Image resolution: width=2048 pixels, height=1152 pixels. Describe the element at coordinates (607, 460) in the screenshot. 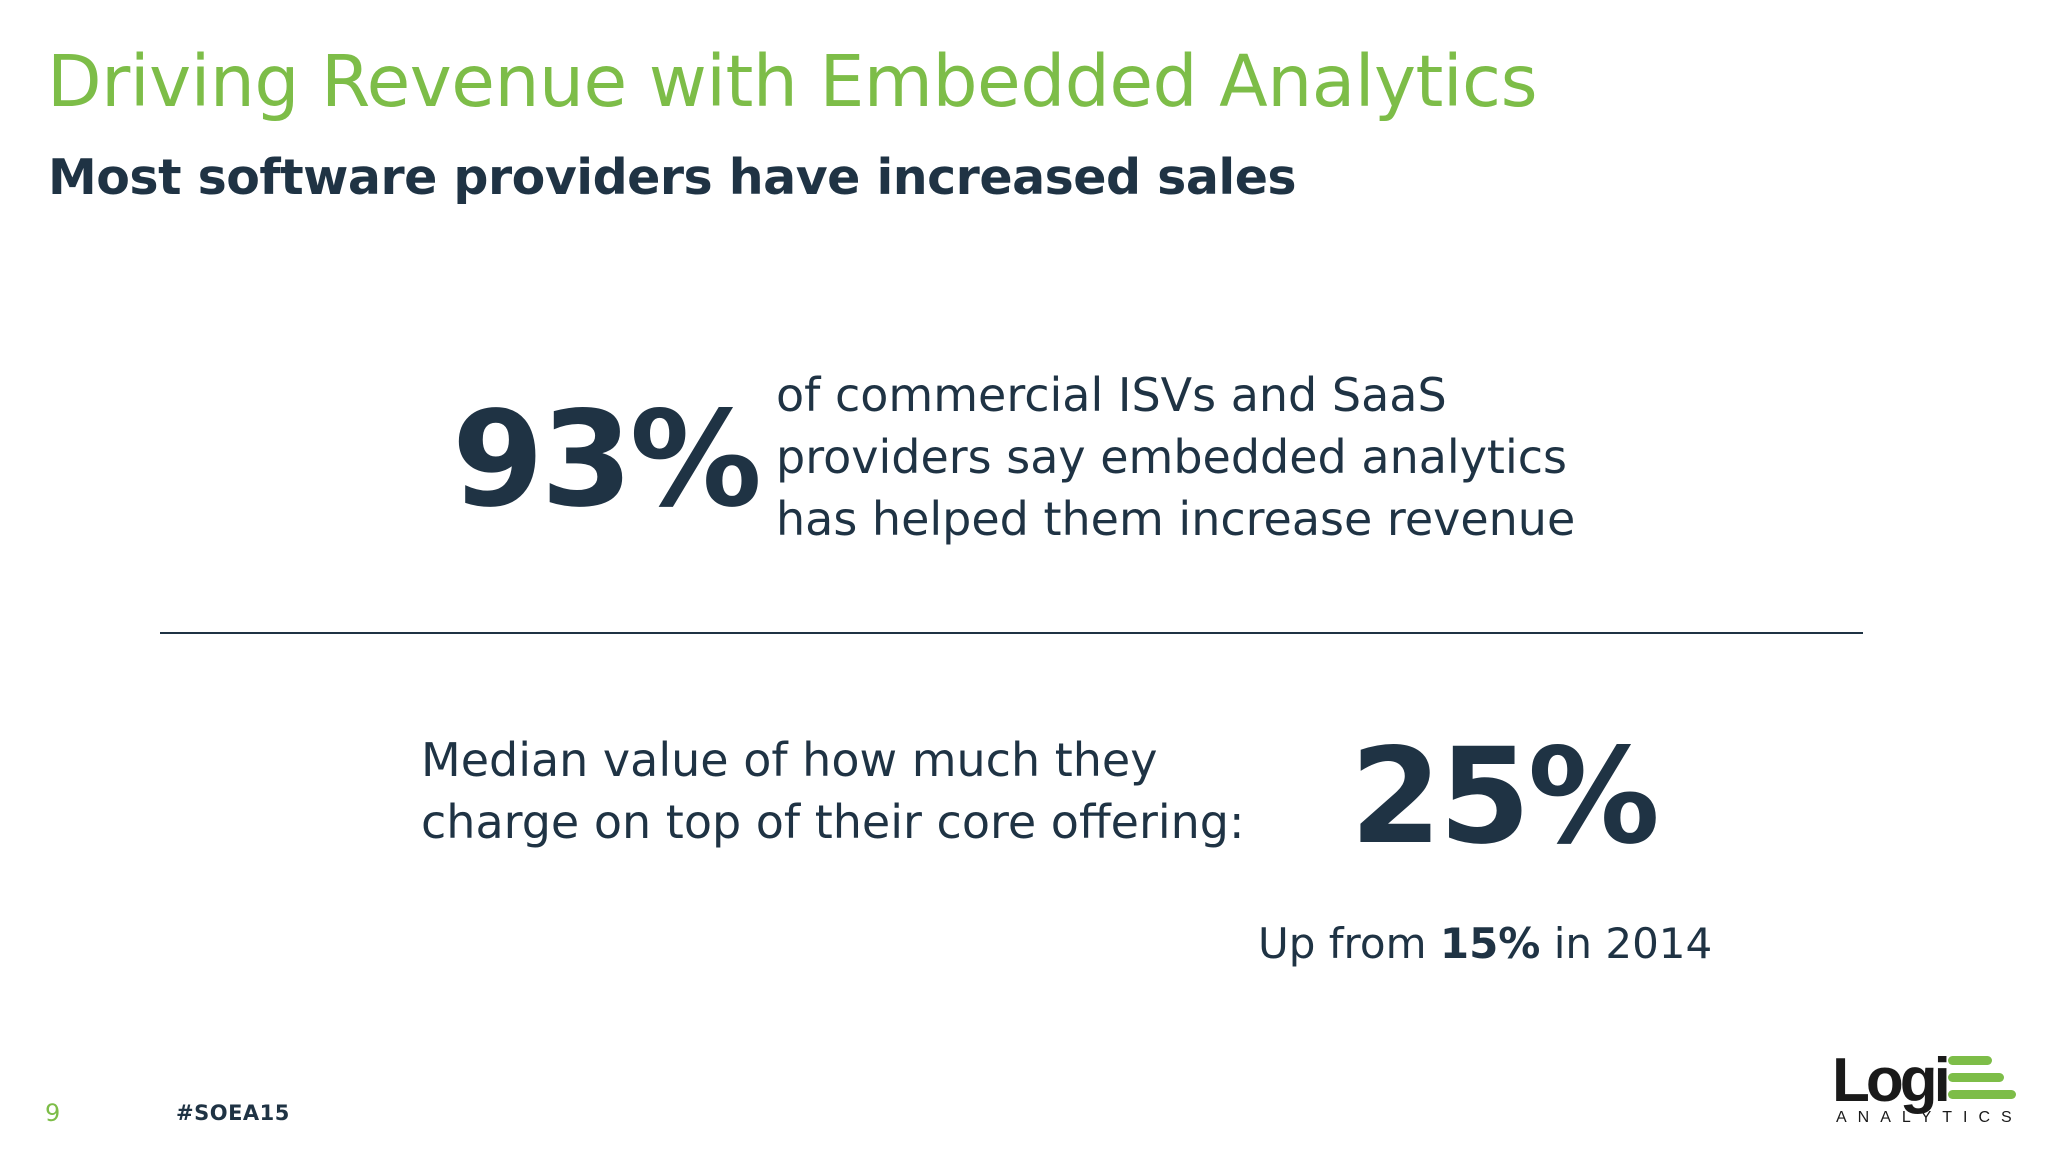

I see `stat-one-value: 93%` at that location.